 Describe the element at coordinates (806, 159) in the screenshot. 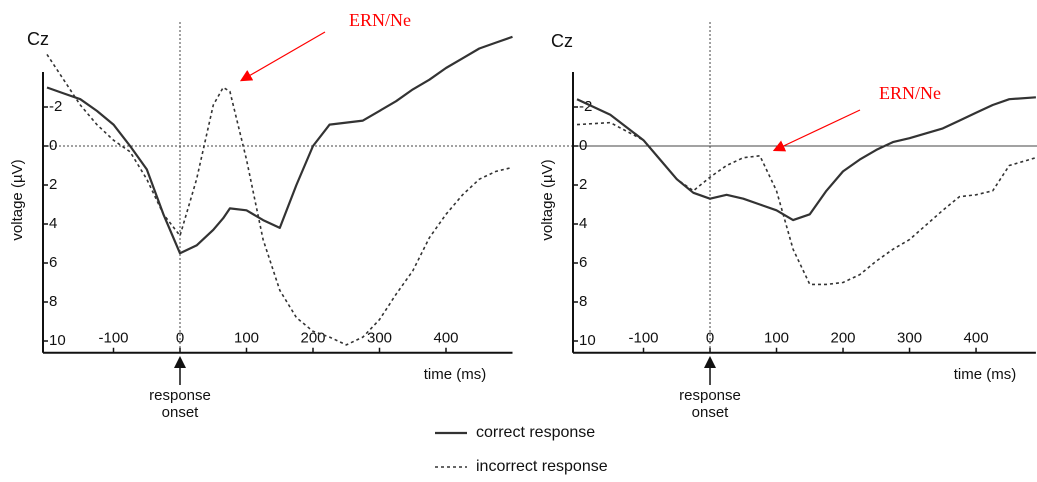

I see `series-line` at that location.